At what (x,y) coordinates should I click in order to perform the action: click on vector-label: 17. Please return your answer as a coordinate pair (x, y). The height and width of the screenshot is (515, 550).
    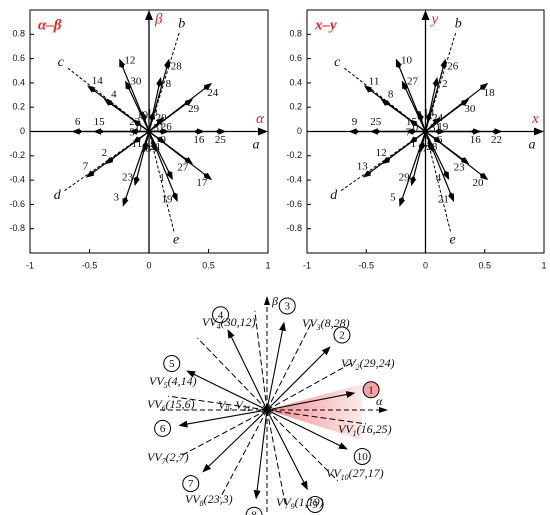
    Looking at the image, I should click on (423, 149).